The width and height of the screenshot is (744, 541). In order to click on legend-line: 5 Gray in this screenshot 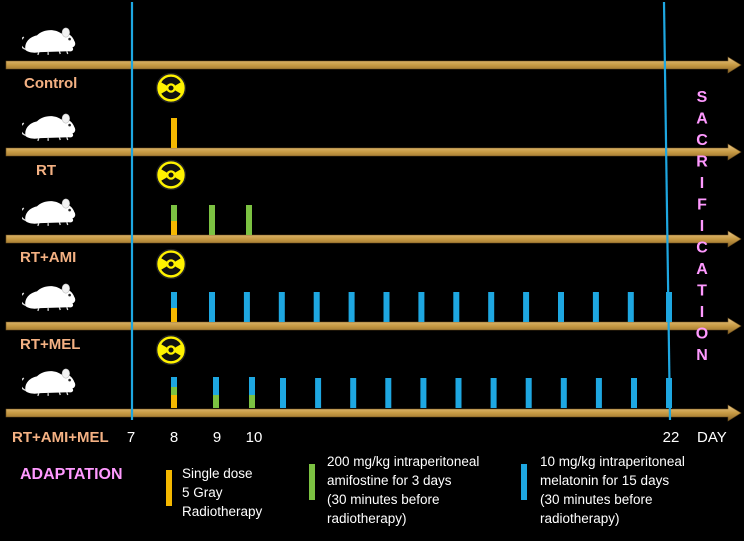, I will do `click(202, 492)`.